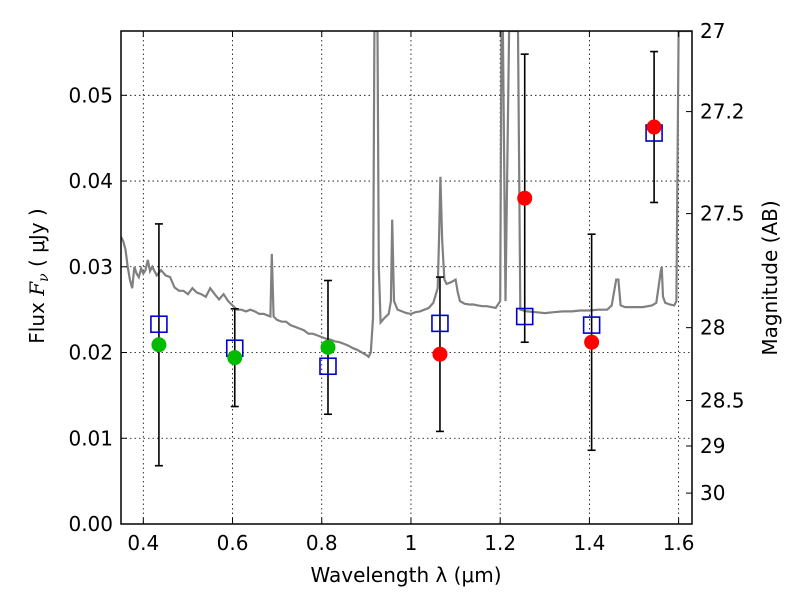  Describe the element at coordinates (90, 353) in the screenshot. I see `y-tick-label: 0.02` at that location.